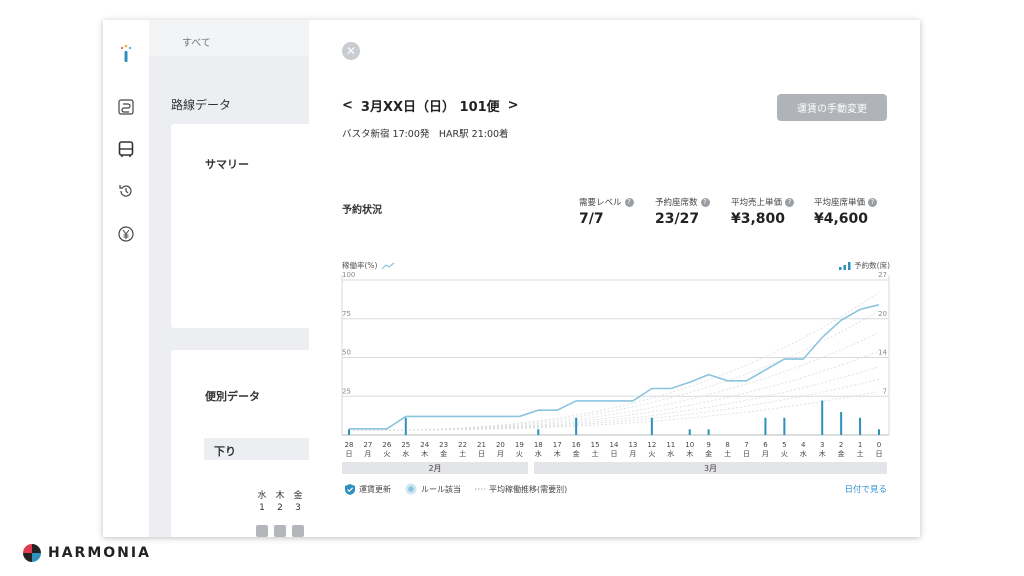  I want to click on flight-data-label: 便別データ, so click(232, 396).